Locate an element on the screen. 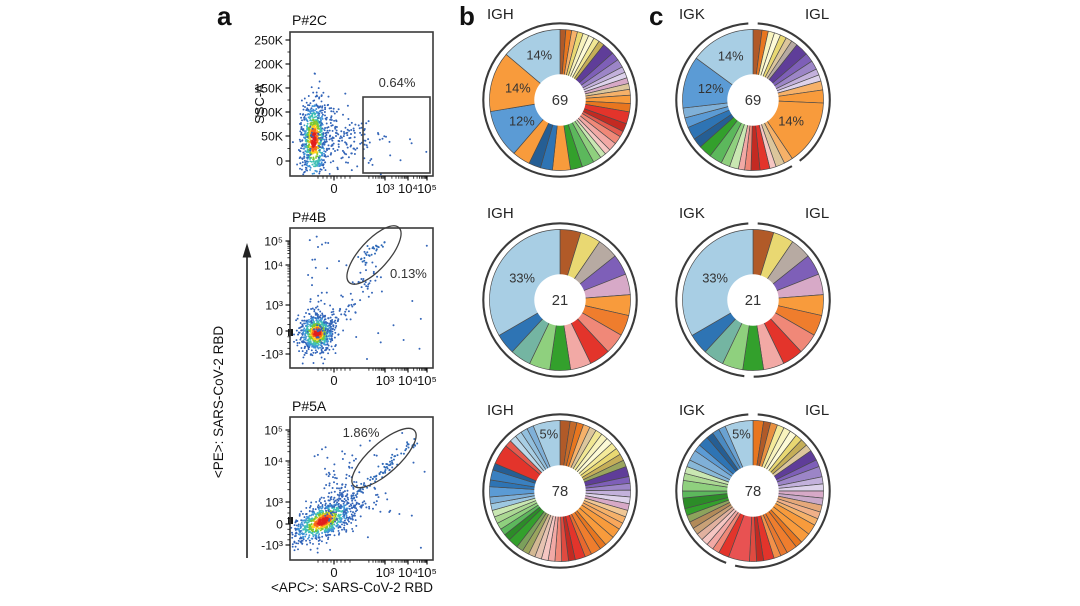 This screenshot has height=606, width=1080. flow-plot-P#2C: 0.64% P#2C 250K 200K 150K 100K 50K 0 0 10³ 10⁴ 10⁵ is located at coordinates (345, 104).